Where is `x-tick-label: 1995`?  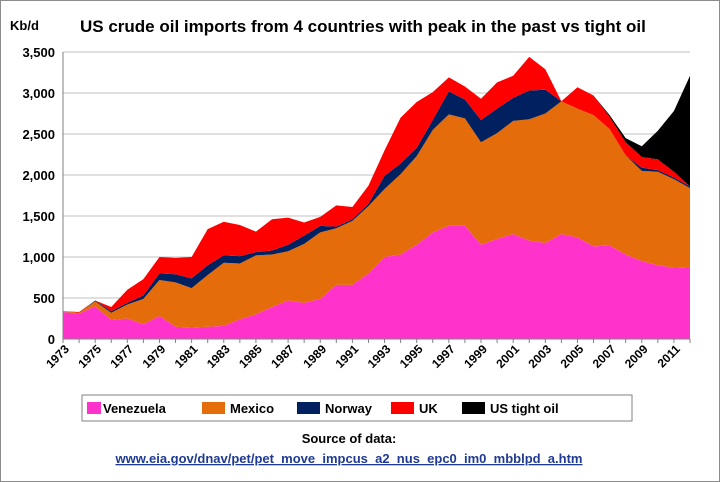
x-tick-label: 1995 is located at coordinates (411, 356).